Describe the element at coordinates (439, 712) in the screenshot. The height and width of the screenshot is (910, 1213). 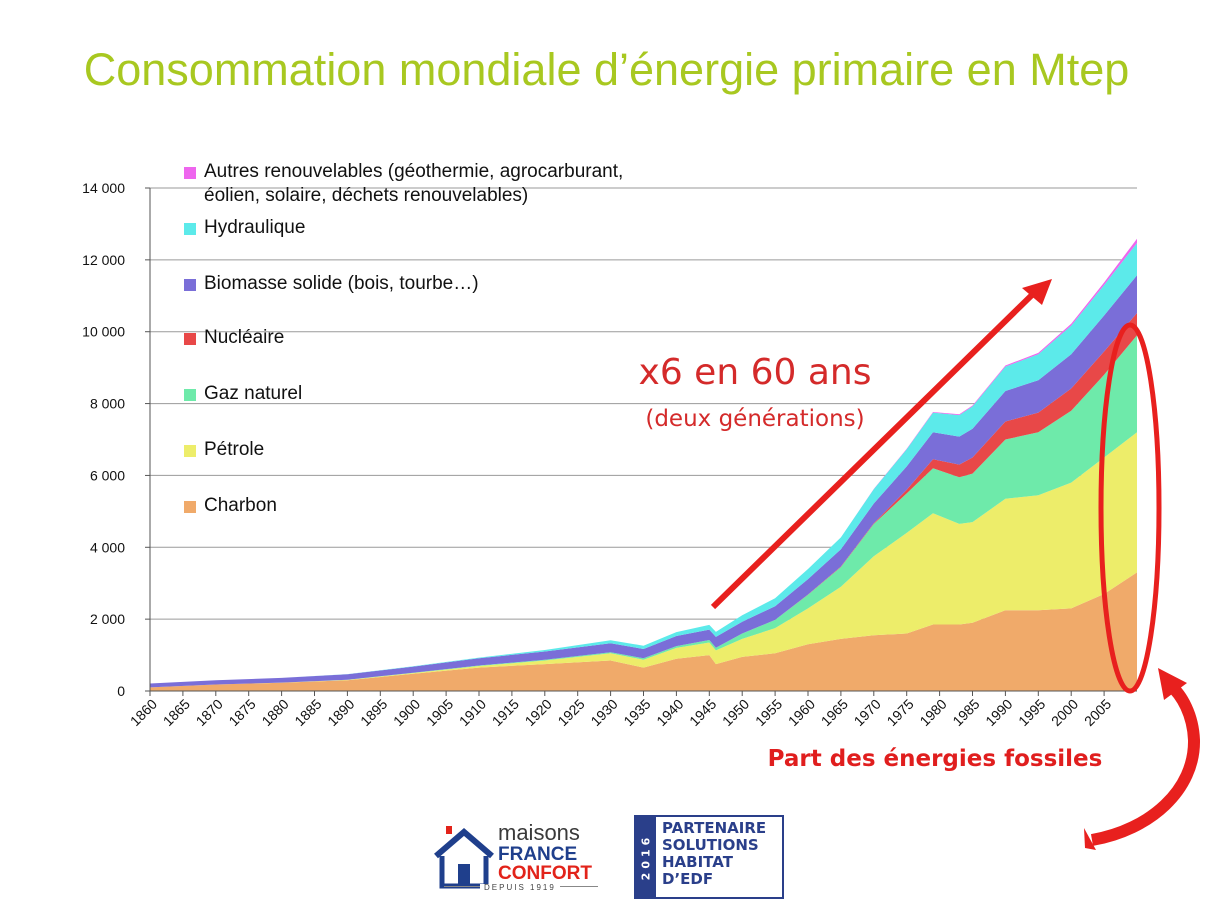
I see `x-tick-label: 1905` at that location.